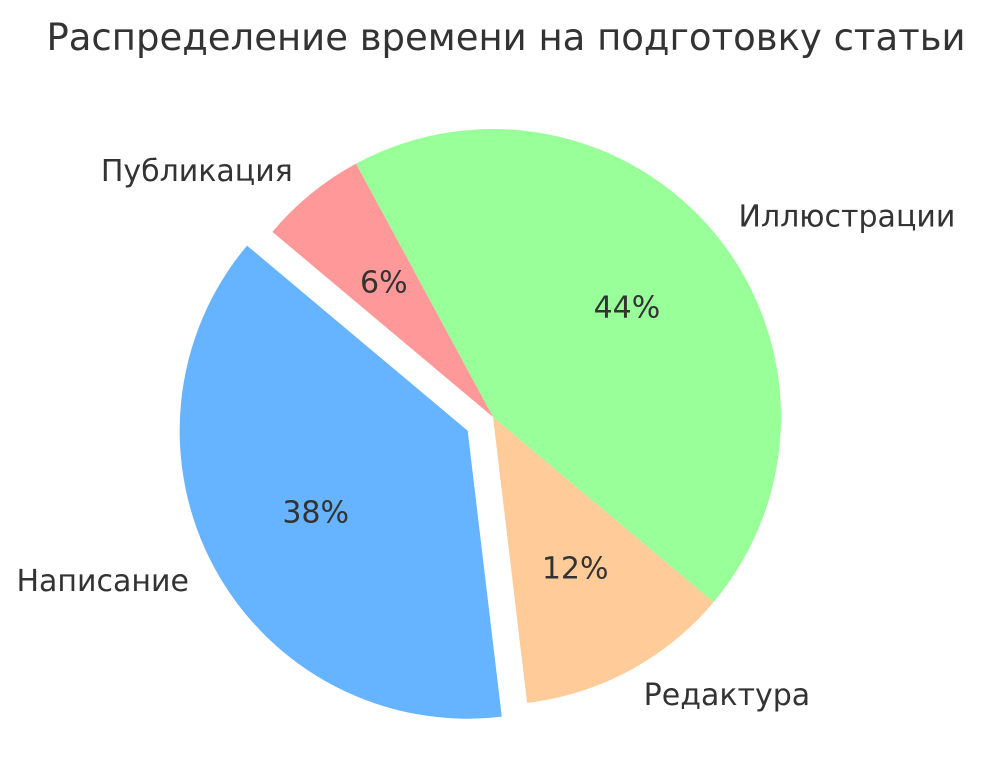 The height and width of the screenshot is (776, 1008). I want to click on percent-label-3: 44%, so click(627, 307).